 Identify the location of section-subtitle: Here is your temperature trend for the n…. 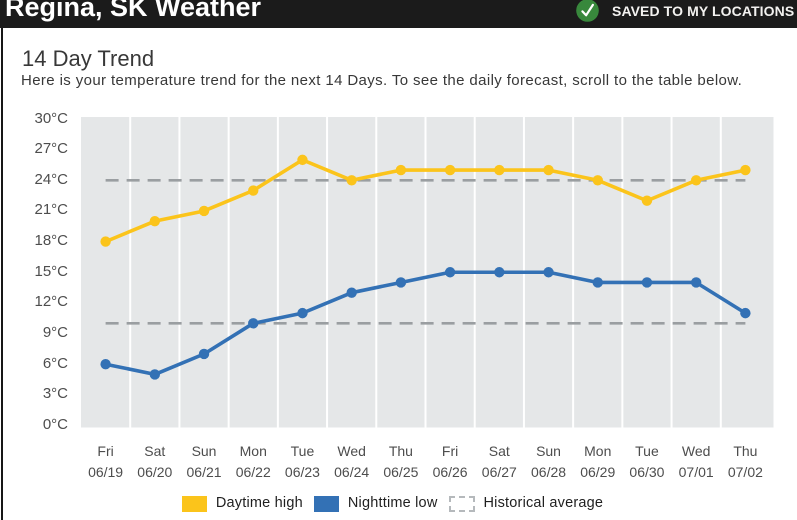
(382, 80).